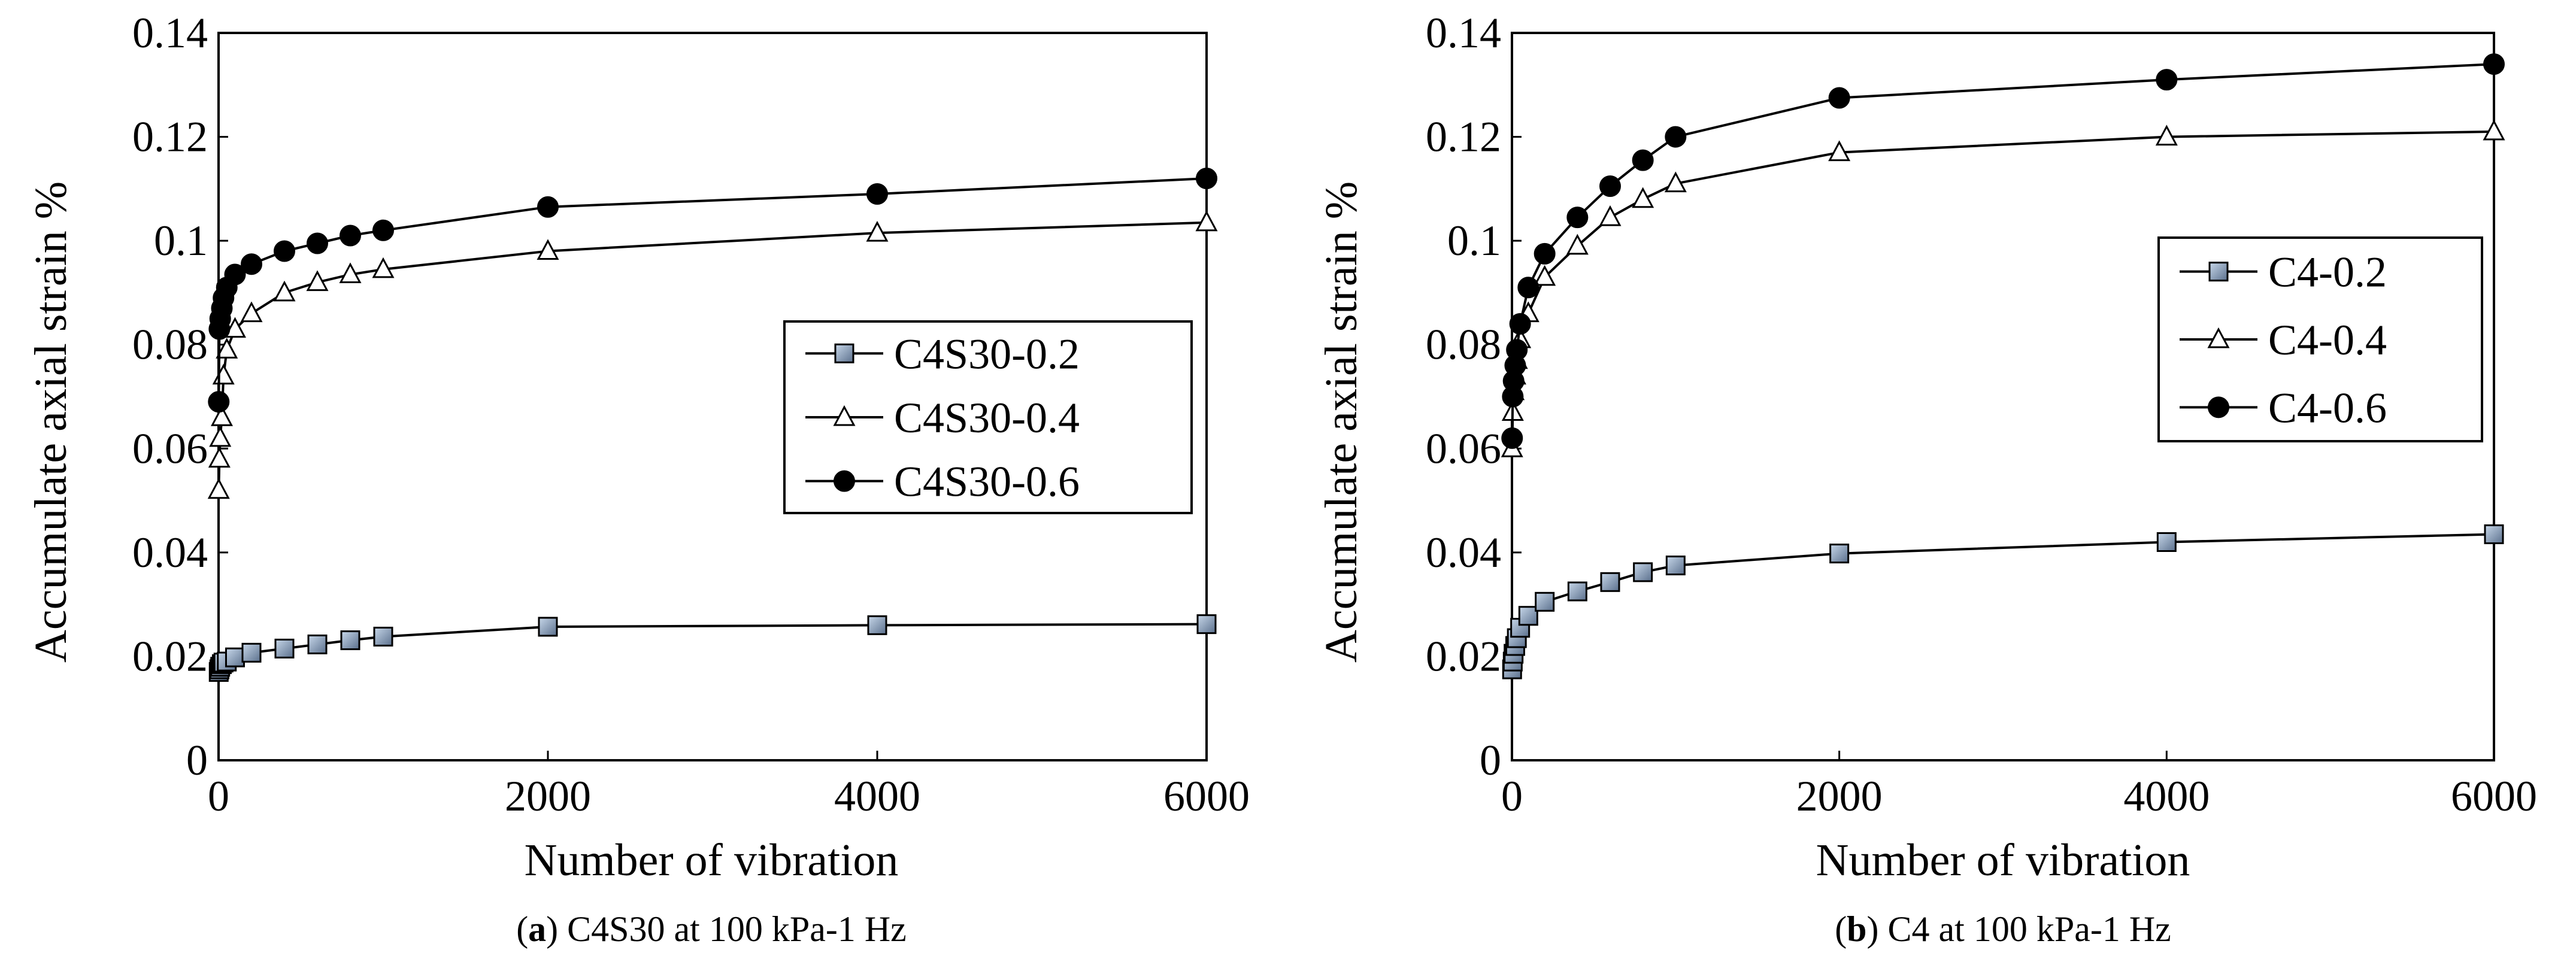  Describe the element at coordinates (844, 415) in the screenshot. I see `legend-marker-C4S30-0.4` at that location.